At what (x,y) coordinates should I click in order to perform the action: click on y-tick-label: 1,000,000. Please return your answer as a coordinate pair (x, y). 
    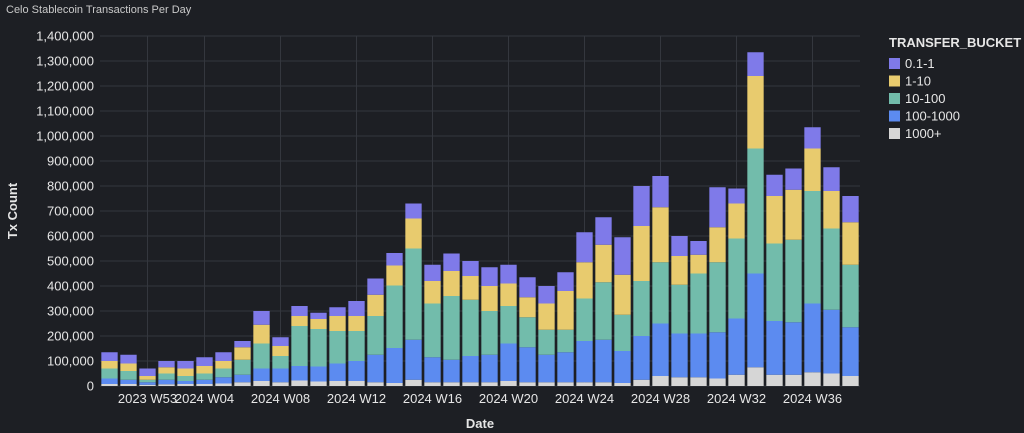
    Looking at the image, I should click on (65, 136).